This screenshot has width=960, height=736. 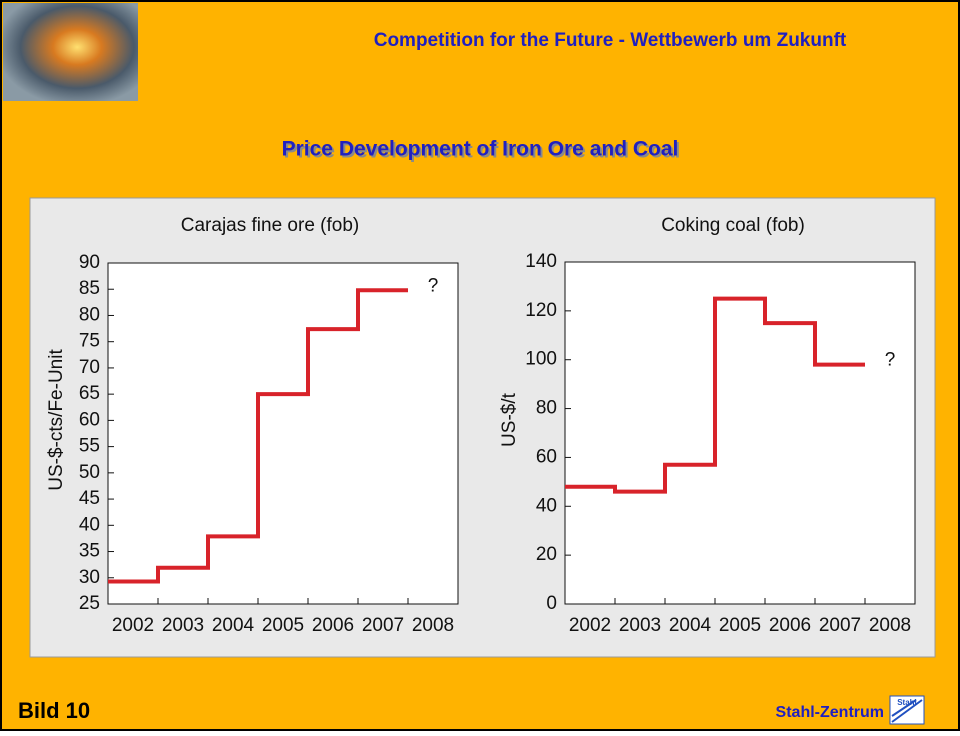 What do you see at coordinates (907, 702) in the screenshot?
I see `logo-text: Stahl` at bounding box center [907, 702].